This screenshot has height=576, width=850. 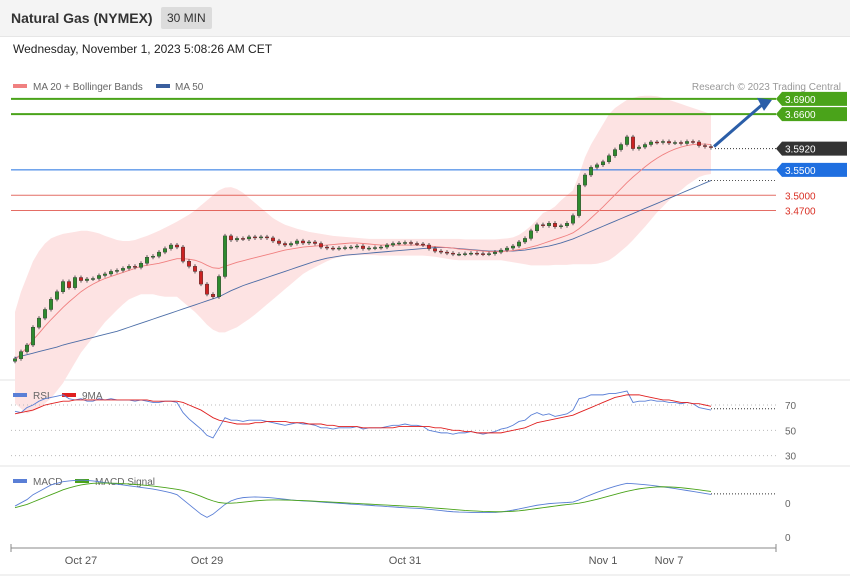 I want to click on legend-rsi-ma-label: 9MA, so click(x=92, y=396).